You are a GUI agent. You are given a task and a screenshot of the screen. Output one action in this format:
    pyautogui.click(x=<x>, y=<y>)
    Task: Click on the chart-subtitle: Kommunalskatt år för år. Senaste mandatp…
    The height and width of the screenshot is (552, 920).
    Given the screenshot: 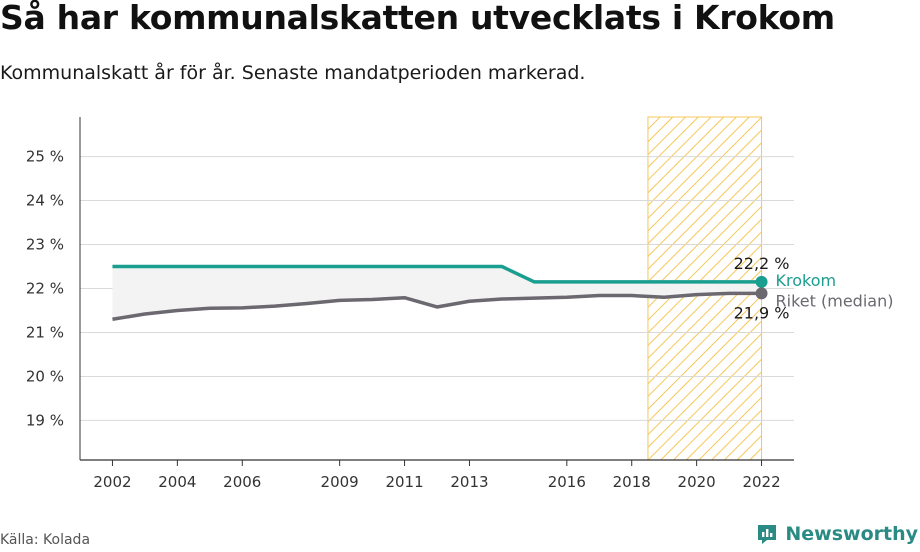 What is the action you would take?
    pyautogui.click(x=293, y=73)
    